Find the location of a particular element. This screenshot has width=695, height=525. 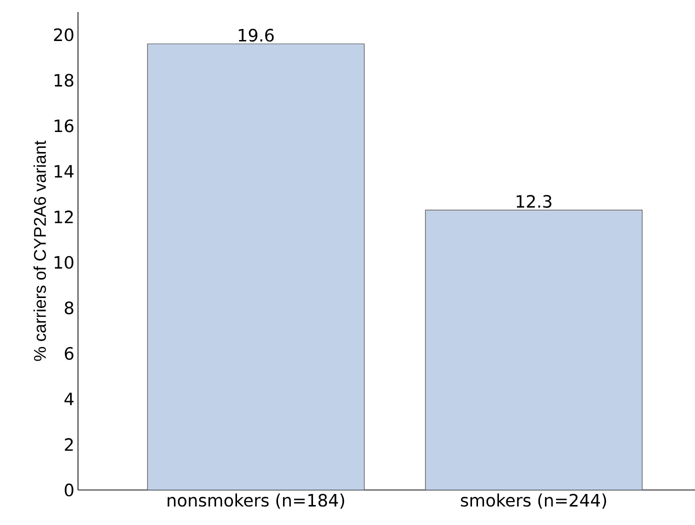

x-tick-label: smokers (n=244) is located at coordinates (533, 501).